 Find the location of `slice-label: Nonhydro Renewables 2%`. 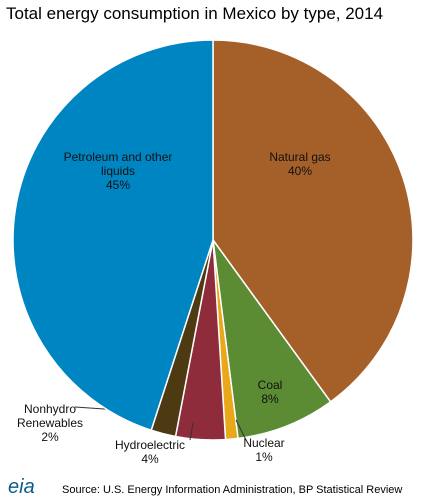

slice-label: Nonhydro Renewables 2% is located at coordinates (50, 423).